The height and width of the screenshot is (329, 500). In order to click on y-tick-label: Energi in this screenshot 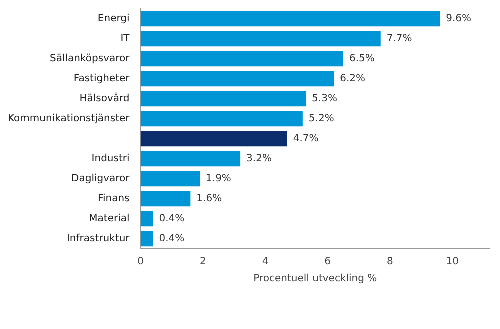, I will do `click(114, 19)`.